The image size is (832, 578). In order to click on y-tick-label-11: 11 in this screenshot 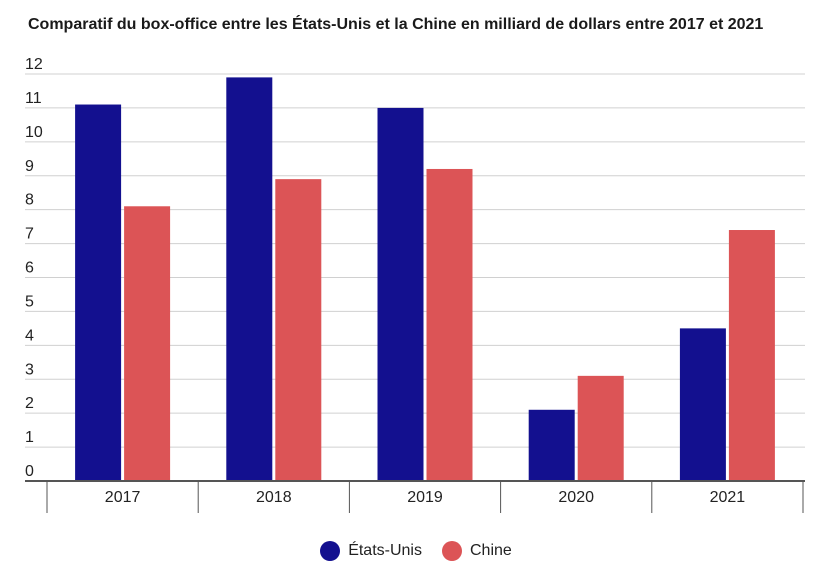, I will do `click(33, 98)`.